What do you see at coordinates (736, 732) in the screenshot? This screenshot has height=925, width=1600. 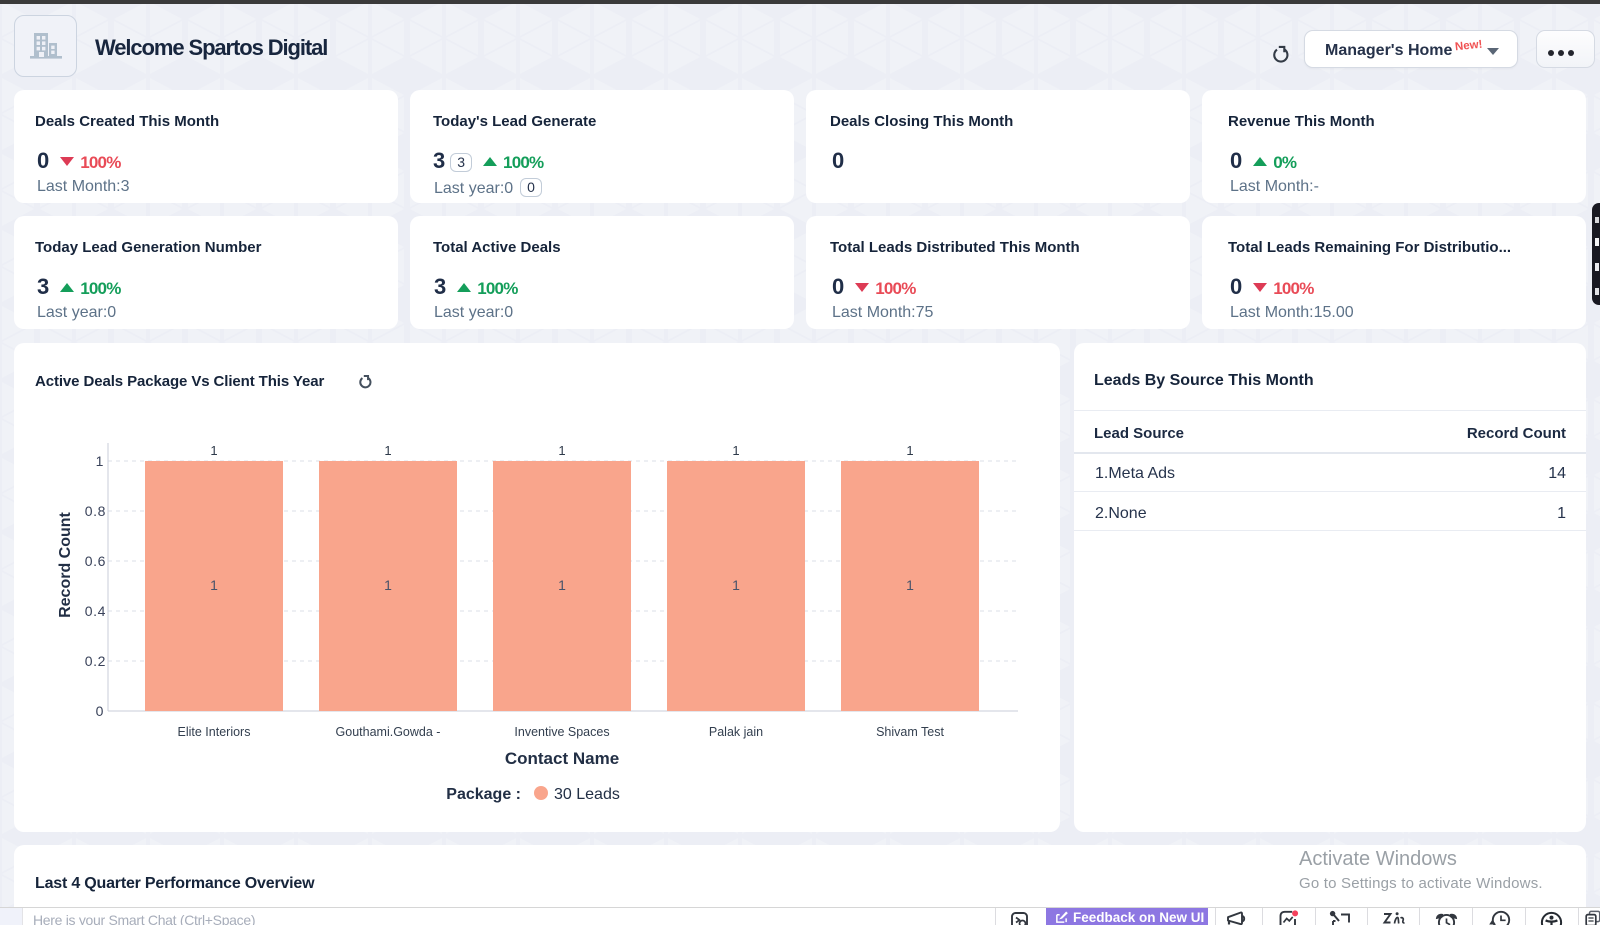 I see `svg-text: Palak jain` at bounding box center [736, 732].